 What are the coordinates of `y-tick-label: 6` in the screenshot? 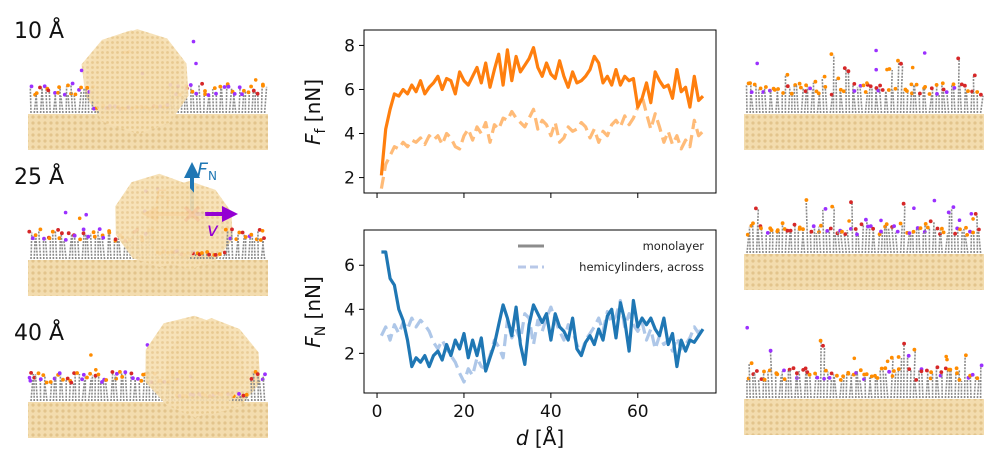 It's located at (349, 90).